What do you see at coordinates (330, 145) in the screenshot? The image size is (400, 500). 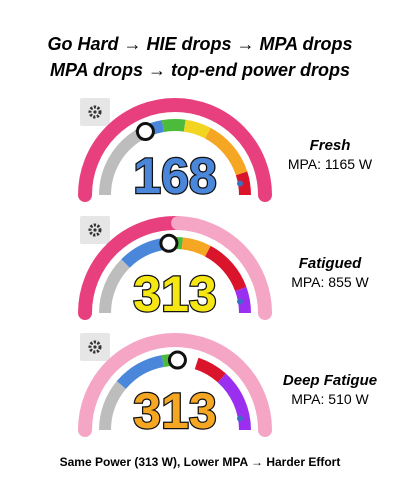 I see `gauge-state: Fresh` at bounding box center [330, 145].